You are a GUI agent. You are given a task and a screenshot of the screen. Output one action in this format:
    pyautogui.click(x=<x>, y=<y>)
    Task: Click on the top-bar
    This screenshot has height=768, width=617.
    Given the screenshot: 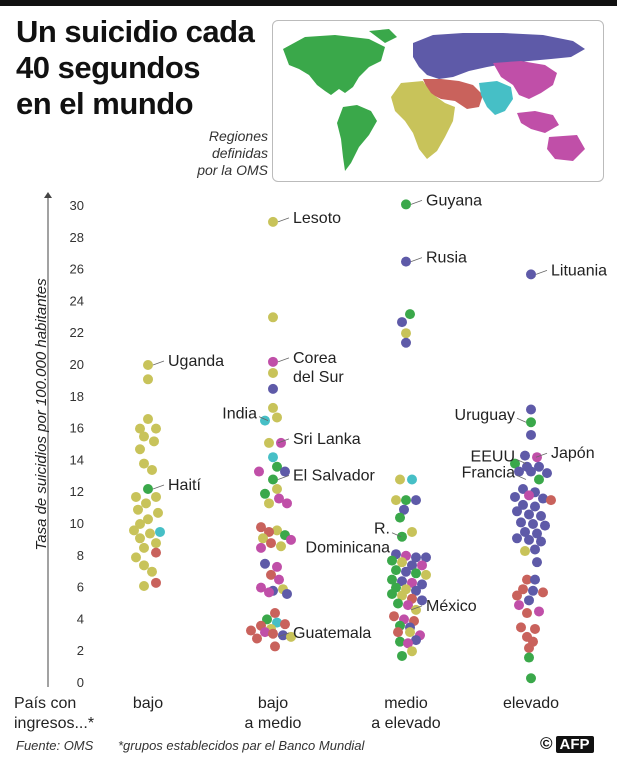 What is the action you would take?
    pyautogui.click(x=308, y=3)
    